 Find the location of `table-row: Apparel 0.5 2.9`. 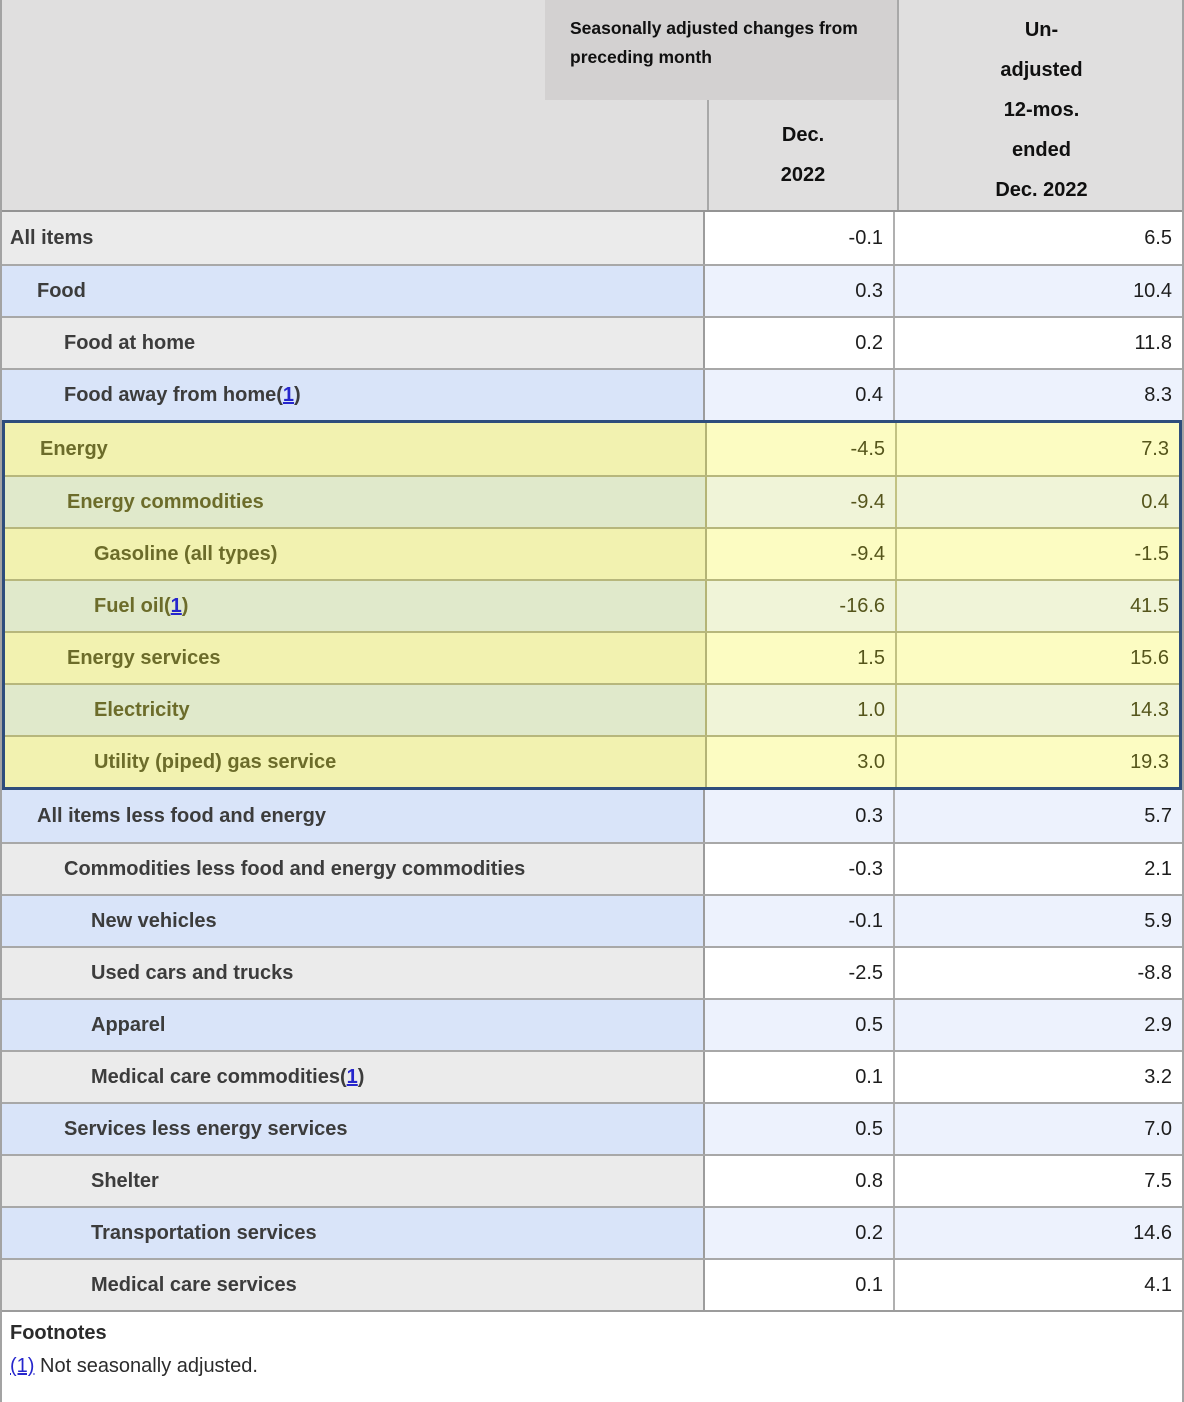

table-row: Apparel 0.5 2.9 is located at coordinates (592, 1024).